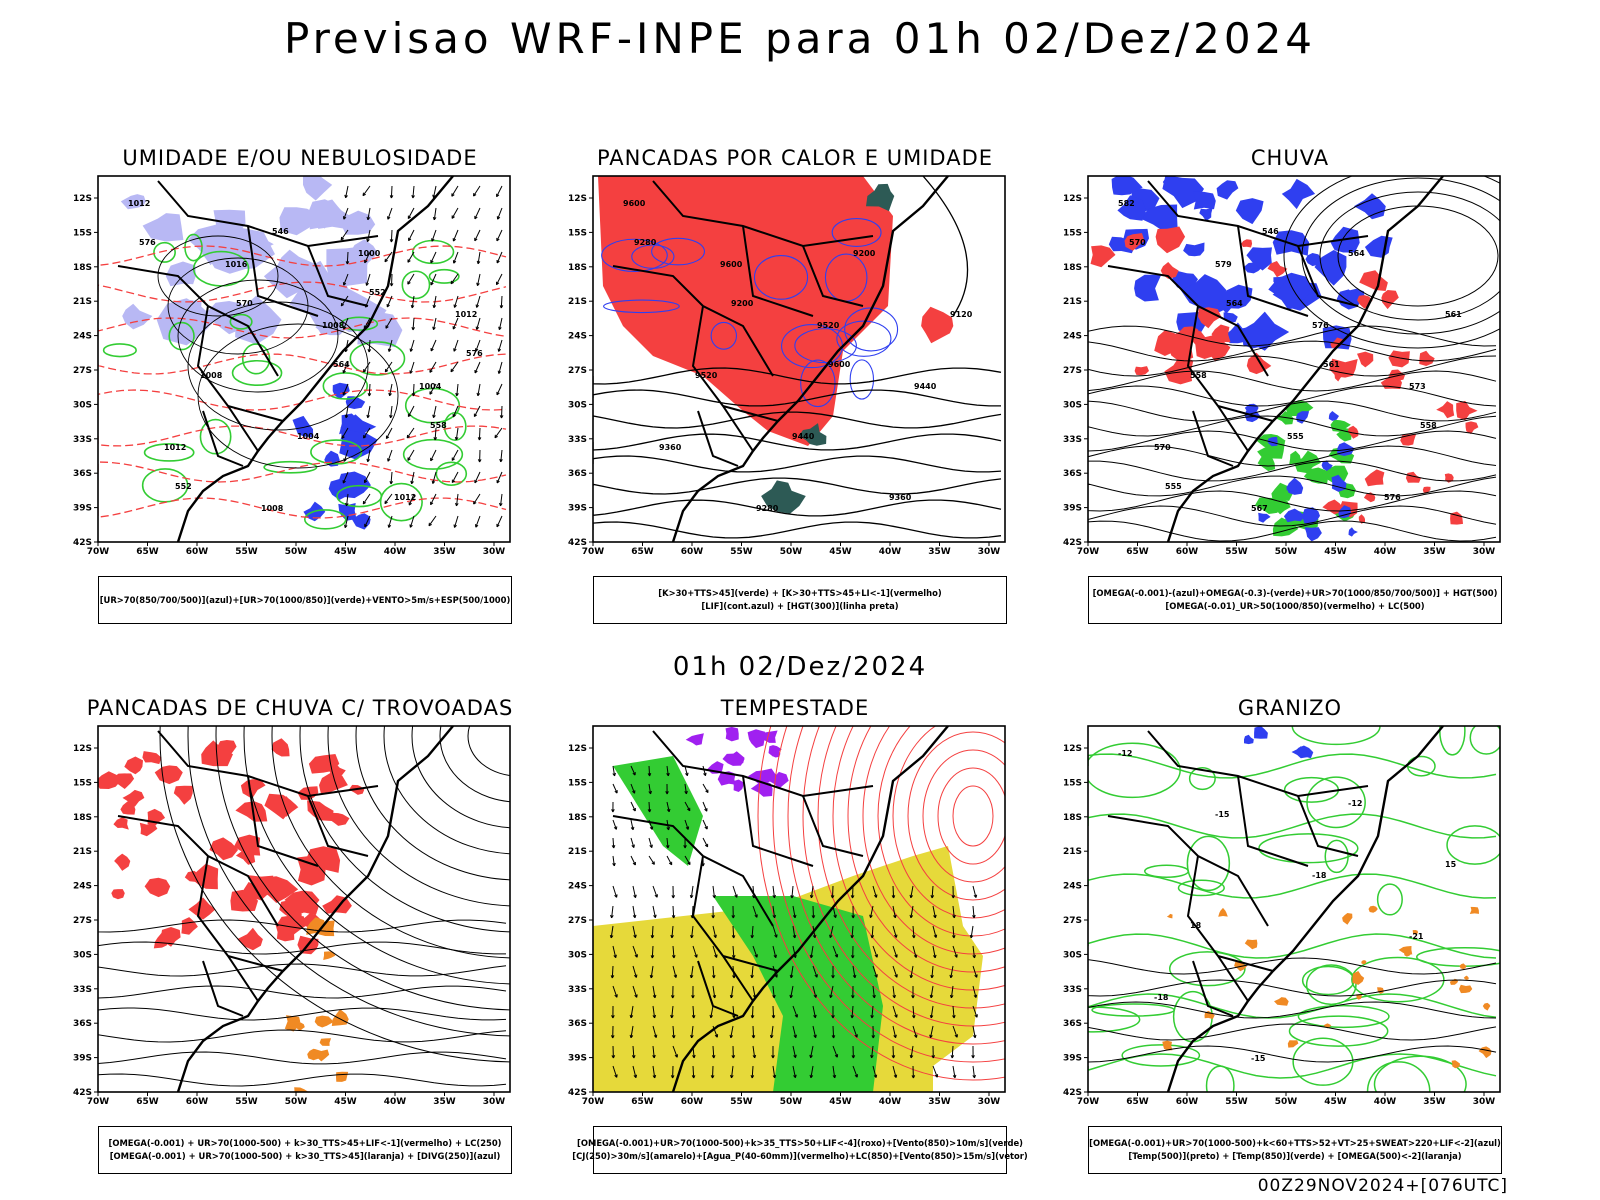  I want to click on lon-tick-label: 60W, so click(197, 1102).